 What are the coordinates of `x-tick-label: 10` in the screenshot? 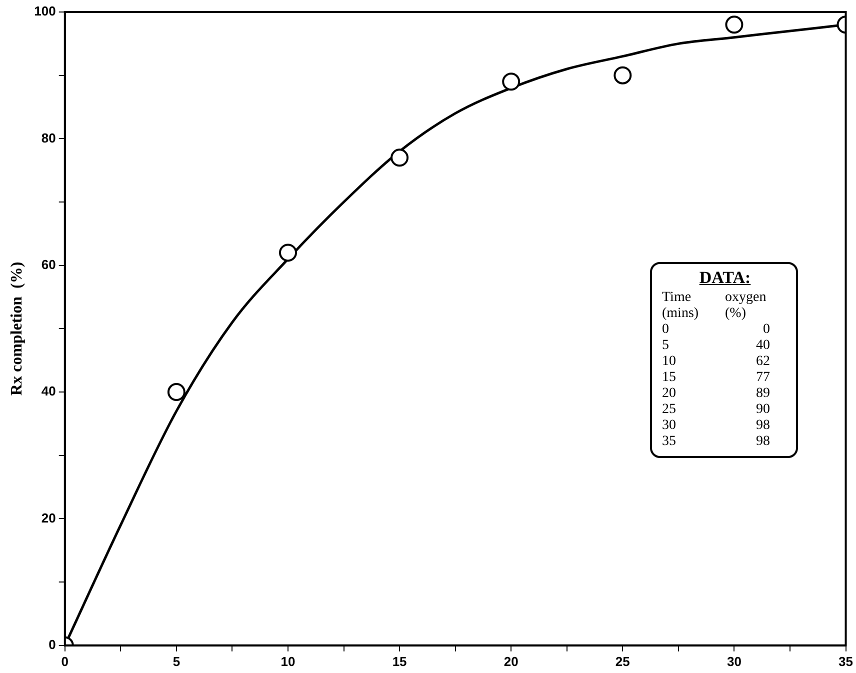 It's located at (288, 661).